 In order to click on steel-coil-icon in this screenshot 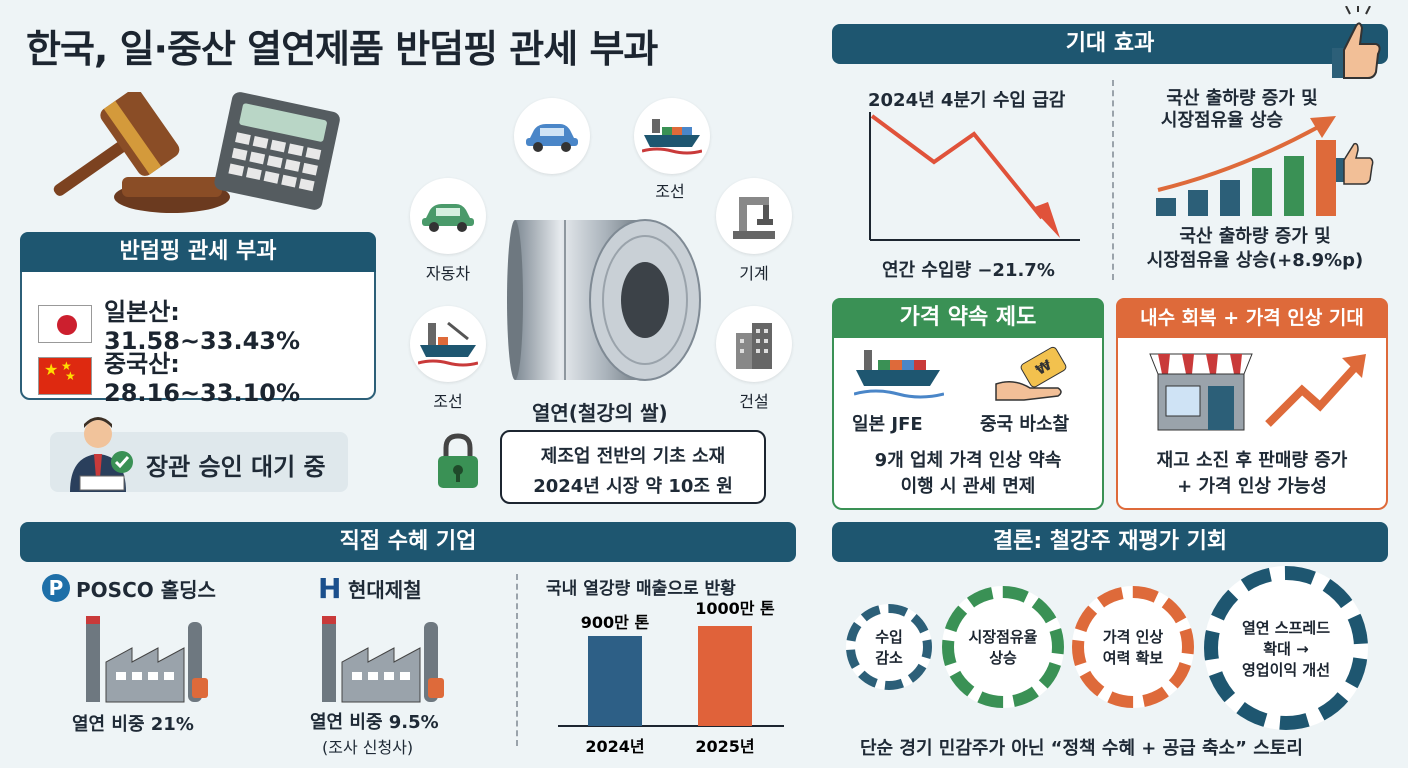, I will do `click(604, 300)`.